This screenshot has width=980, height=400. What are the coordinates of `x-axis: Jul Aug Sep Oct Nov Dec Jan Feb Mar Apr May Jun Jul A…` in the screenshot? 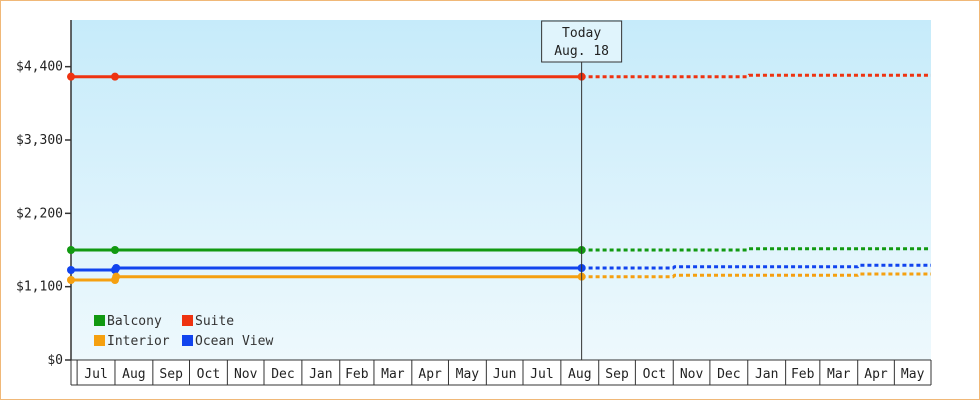 It's located at (501, 372).